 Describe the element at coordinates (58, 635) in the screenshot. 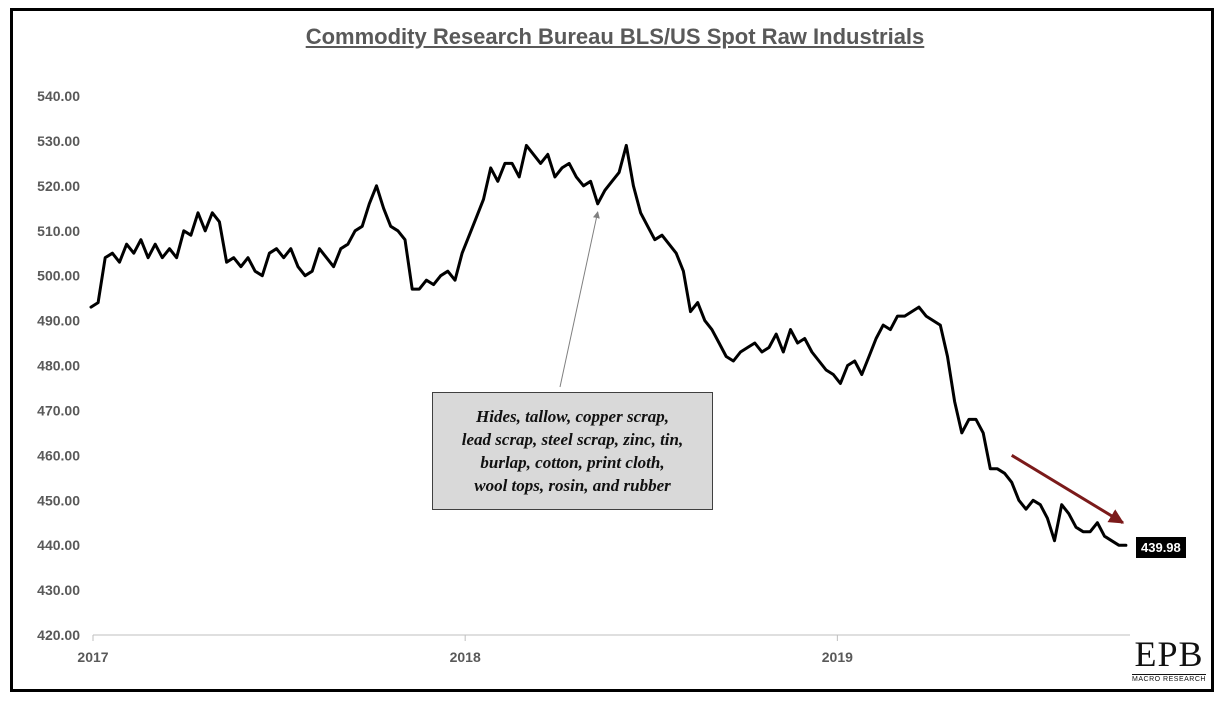

I see `y-tick-label: 420.00` at that location.